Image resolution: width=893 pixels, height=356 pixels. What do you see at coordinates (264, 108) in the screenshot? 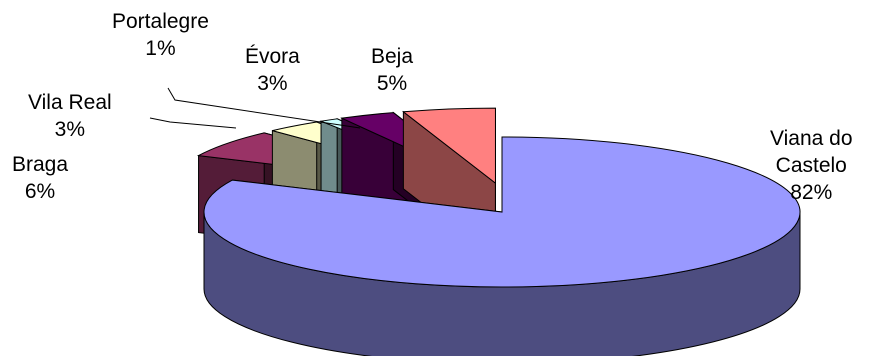
I see `leader-portalegre` at bounding box center [264, 108].